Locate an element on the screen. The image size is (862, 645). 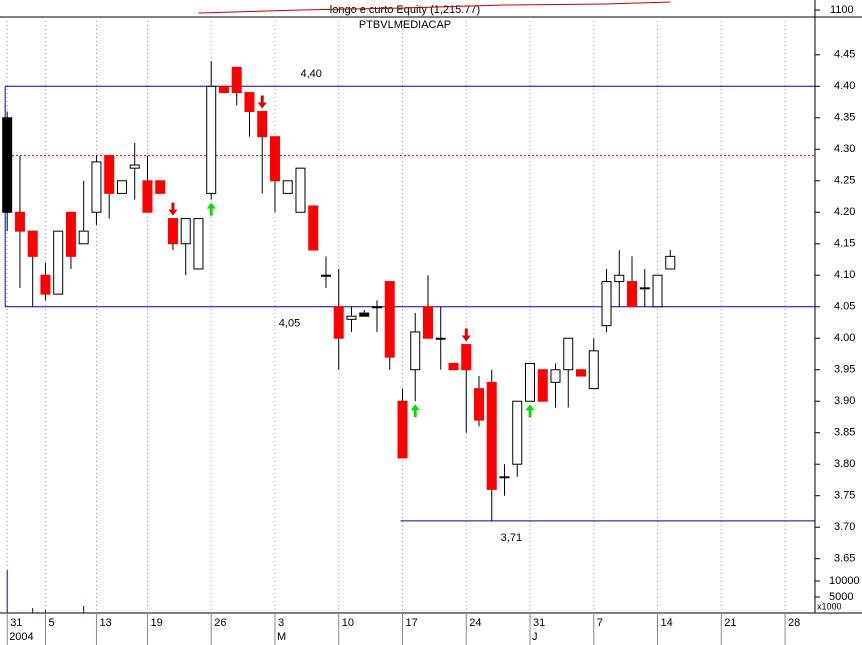
y-tick-label: 4.00 is located at coordinates (844, 338).